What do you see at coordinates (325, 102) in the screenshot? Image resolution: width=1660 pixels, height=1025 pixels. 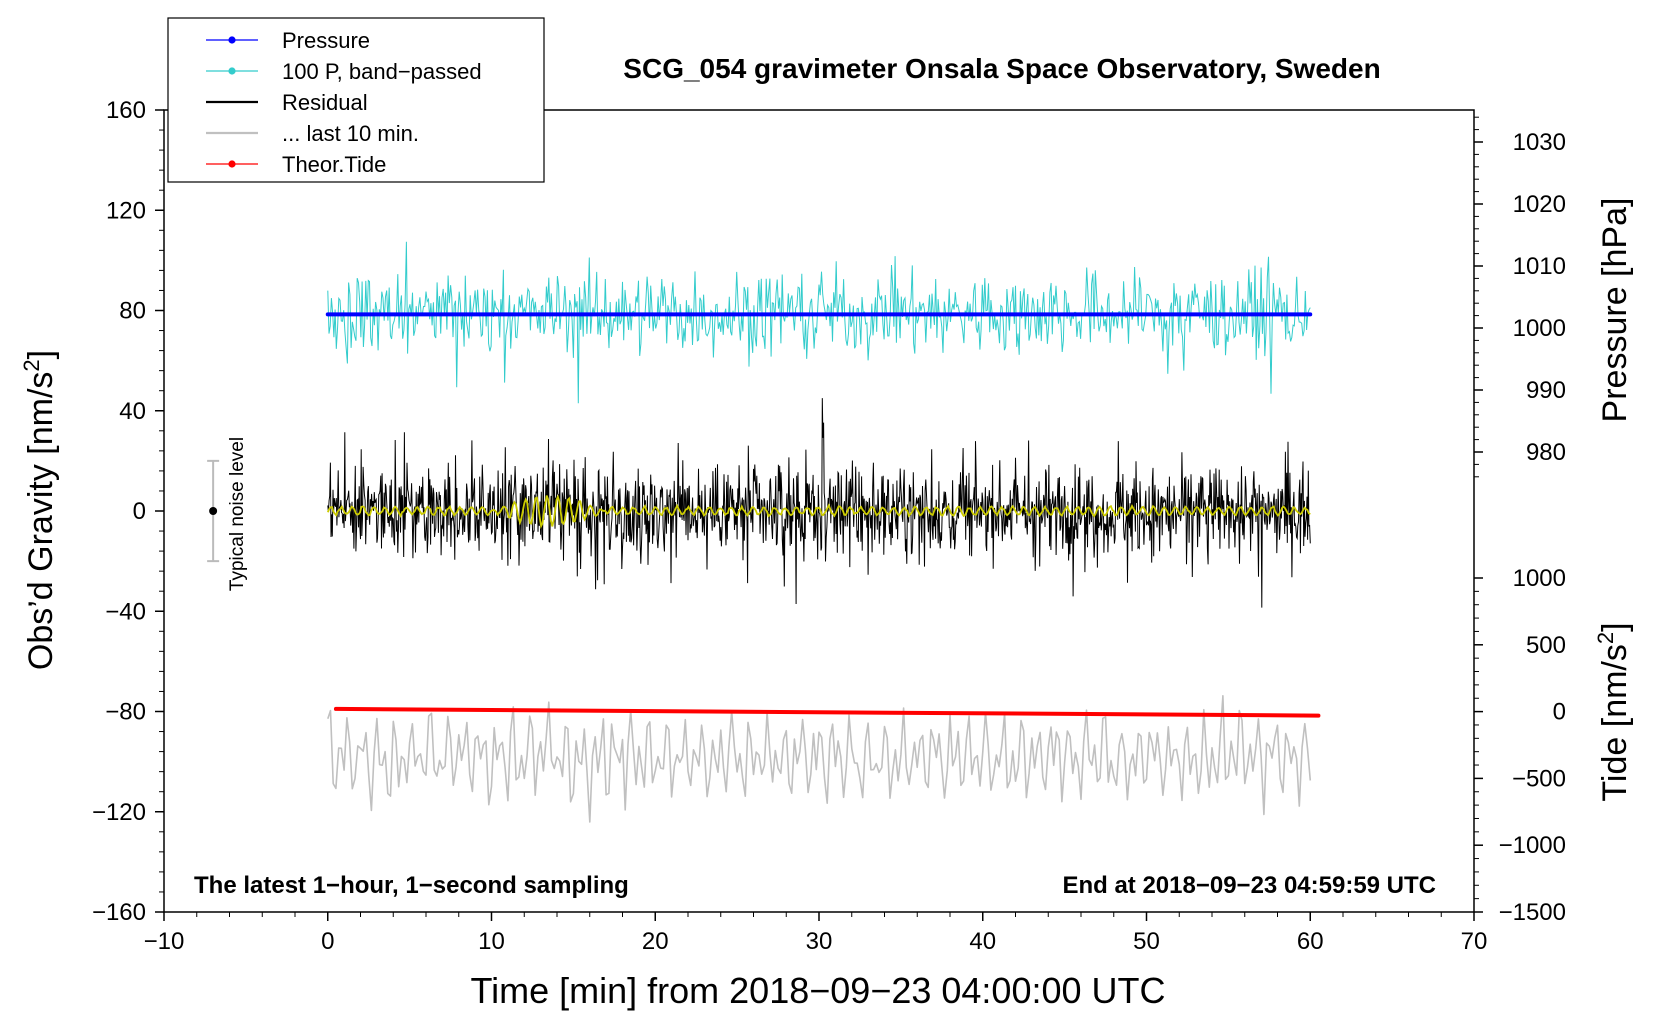 I see `legend-label-residual: Residual` at bounding box center [325, 102].